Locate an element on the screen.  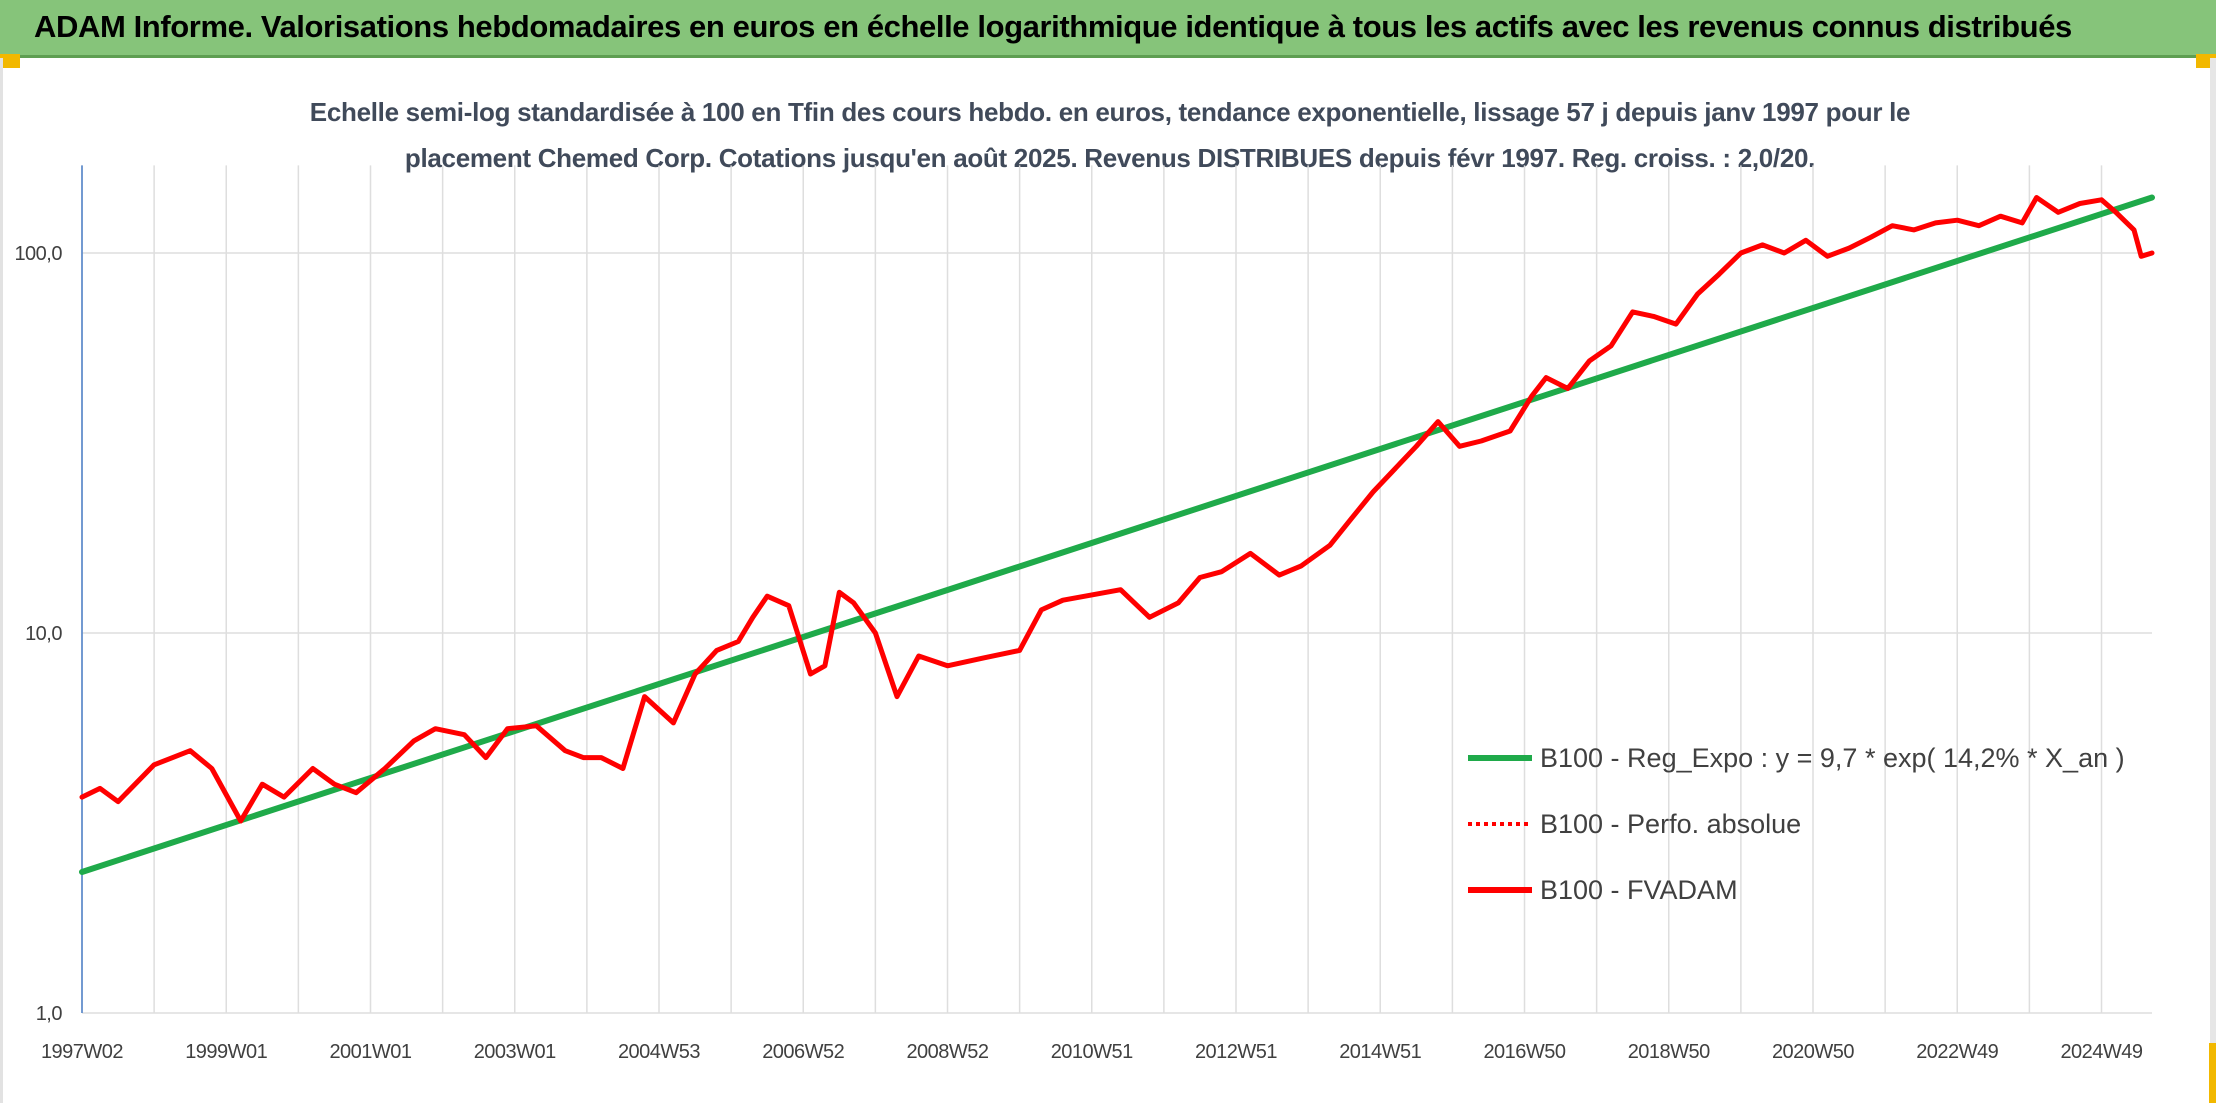
x-tick-label: 2008W52 is located at coordinates (947, 1052).